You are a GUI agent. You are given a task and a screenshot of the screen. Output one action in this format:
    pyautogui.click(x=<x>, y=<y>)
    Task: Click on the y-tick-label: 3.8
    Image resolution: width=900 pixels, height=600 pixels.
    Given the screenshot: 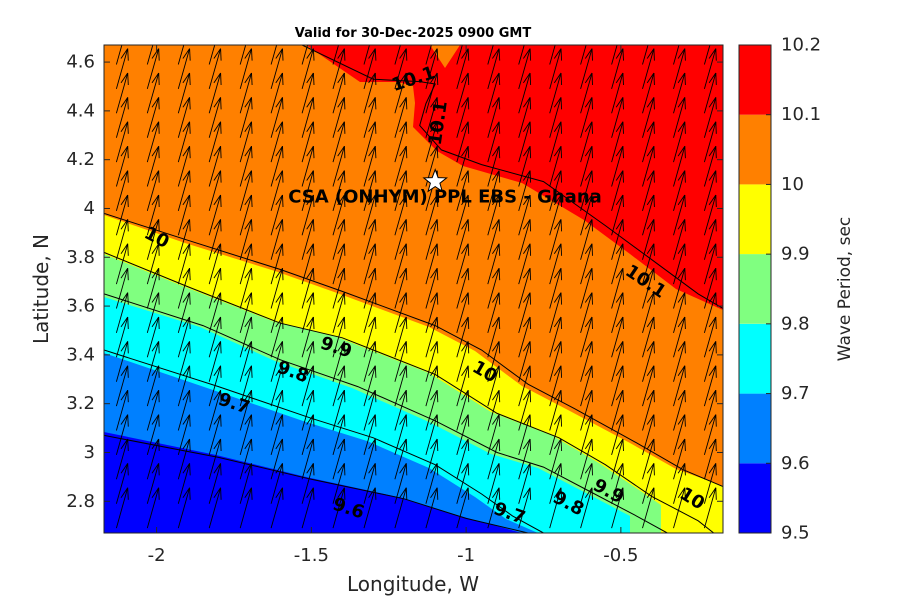 What is the action you would take?
    pyautogui.click(x=80, y=257)
    